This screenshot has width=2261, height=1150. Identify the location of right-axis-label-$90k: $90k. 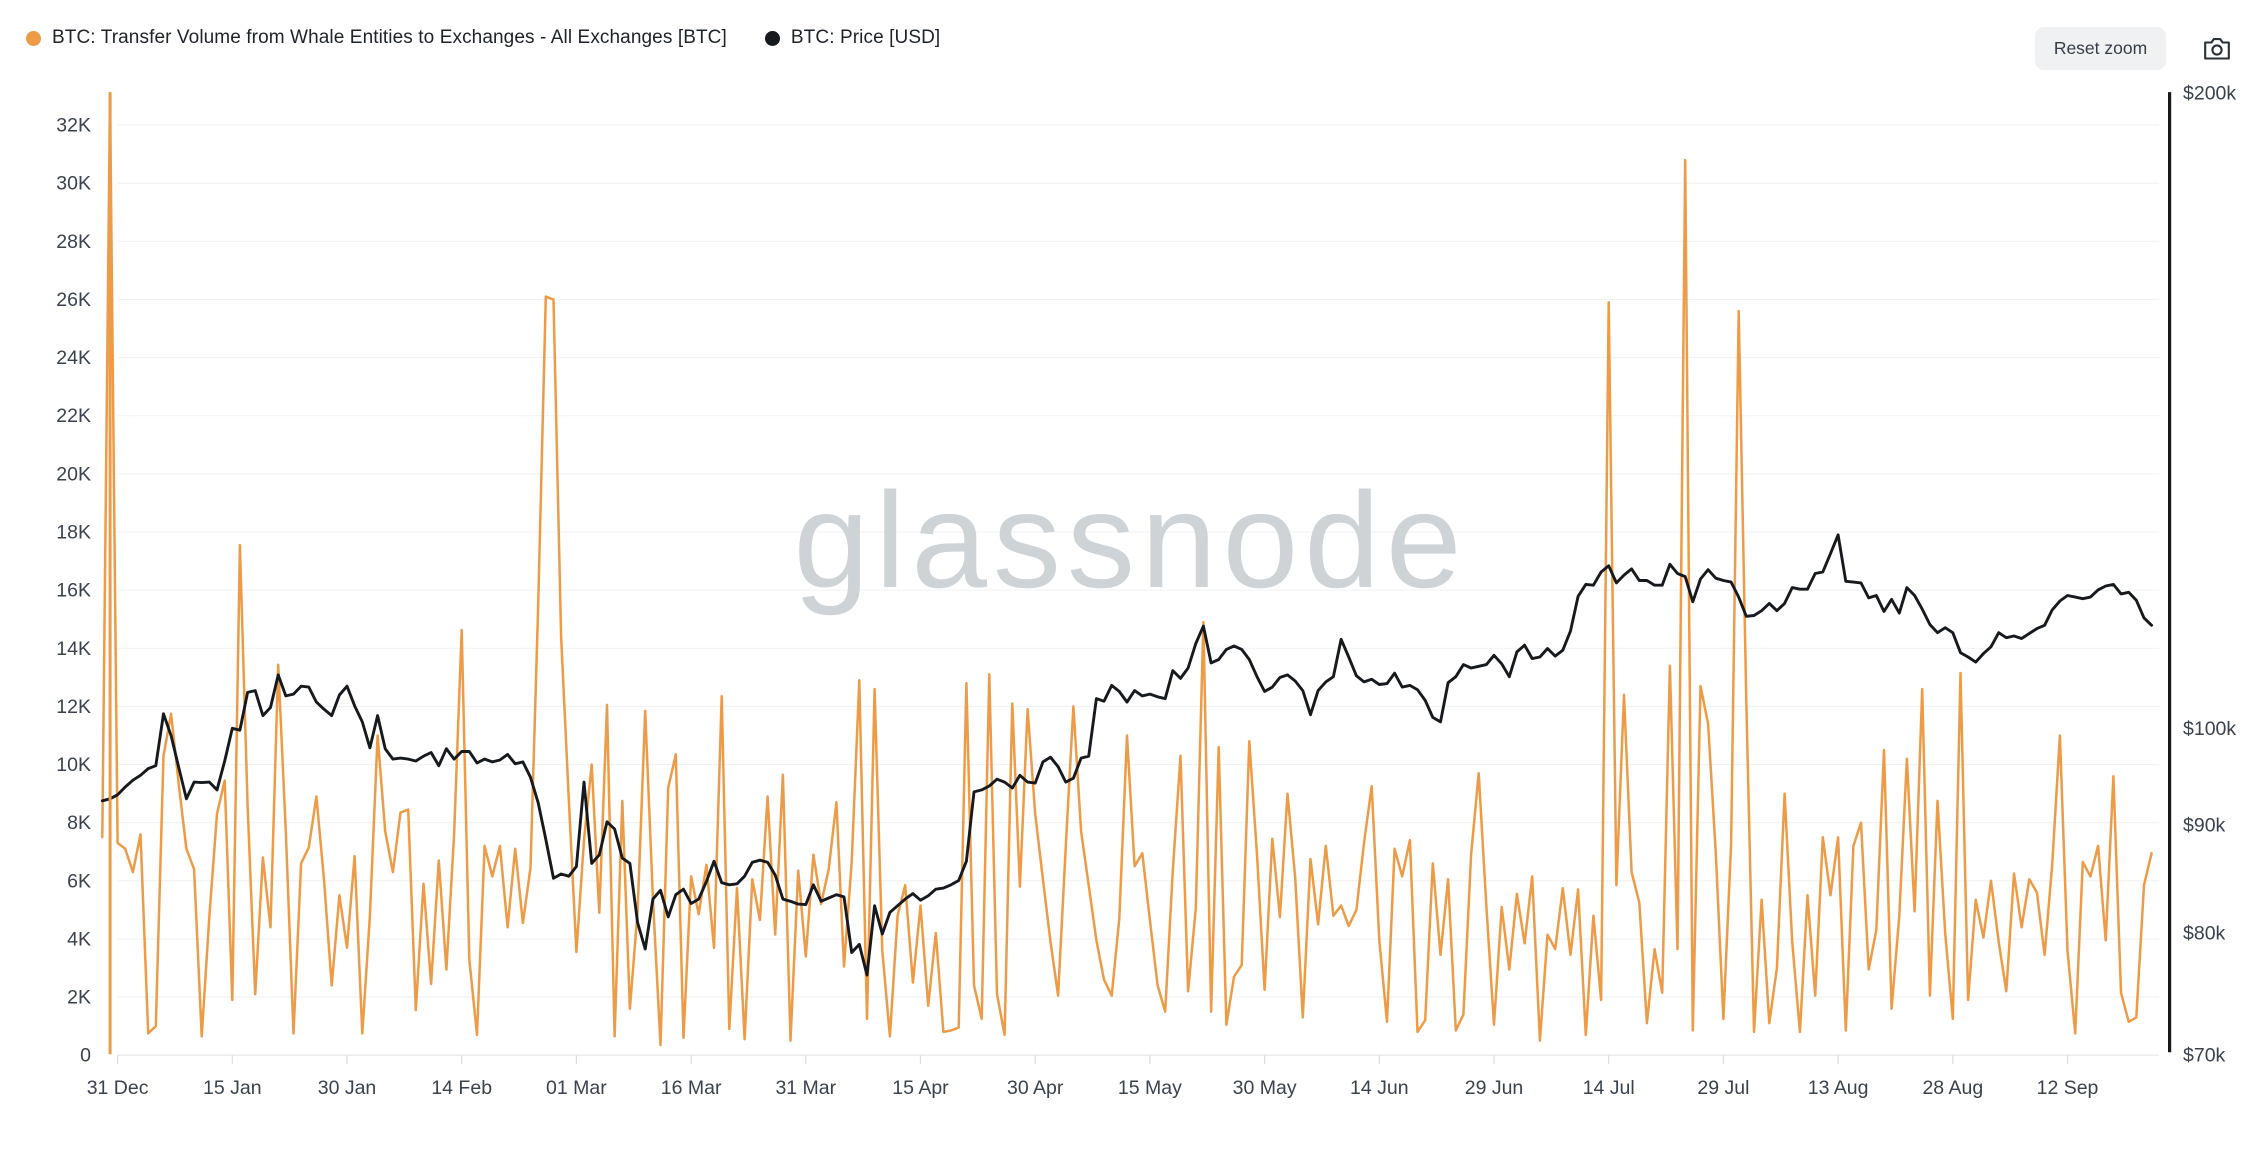
(2204, 825).